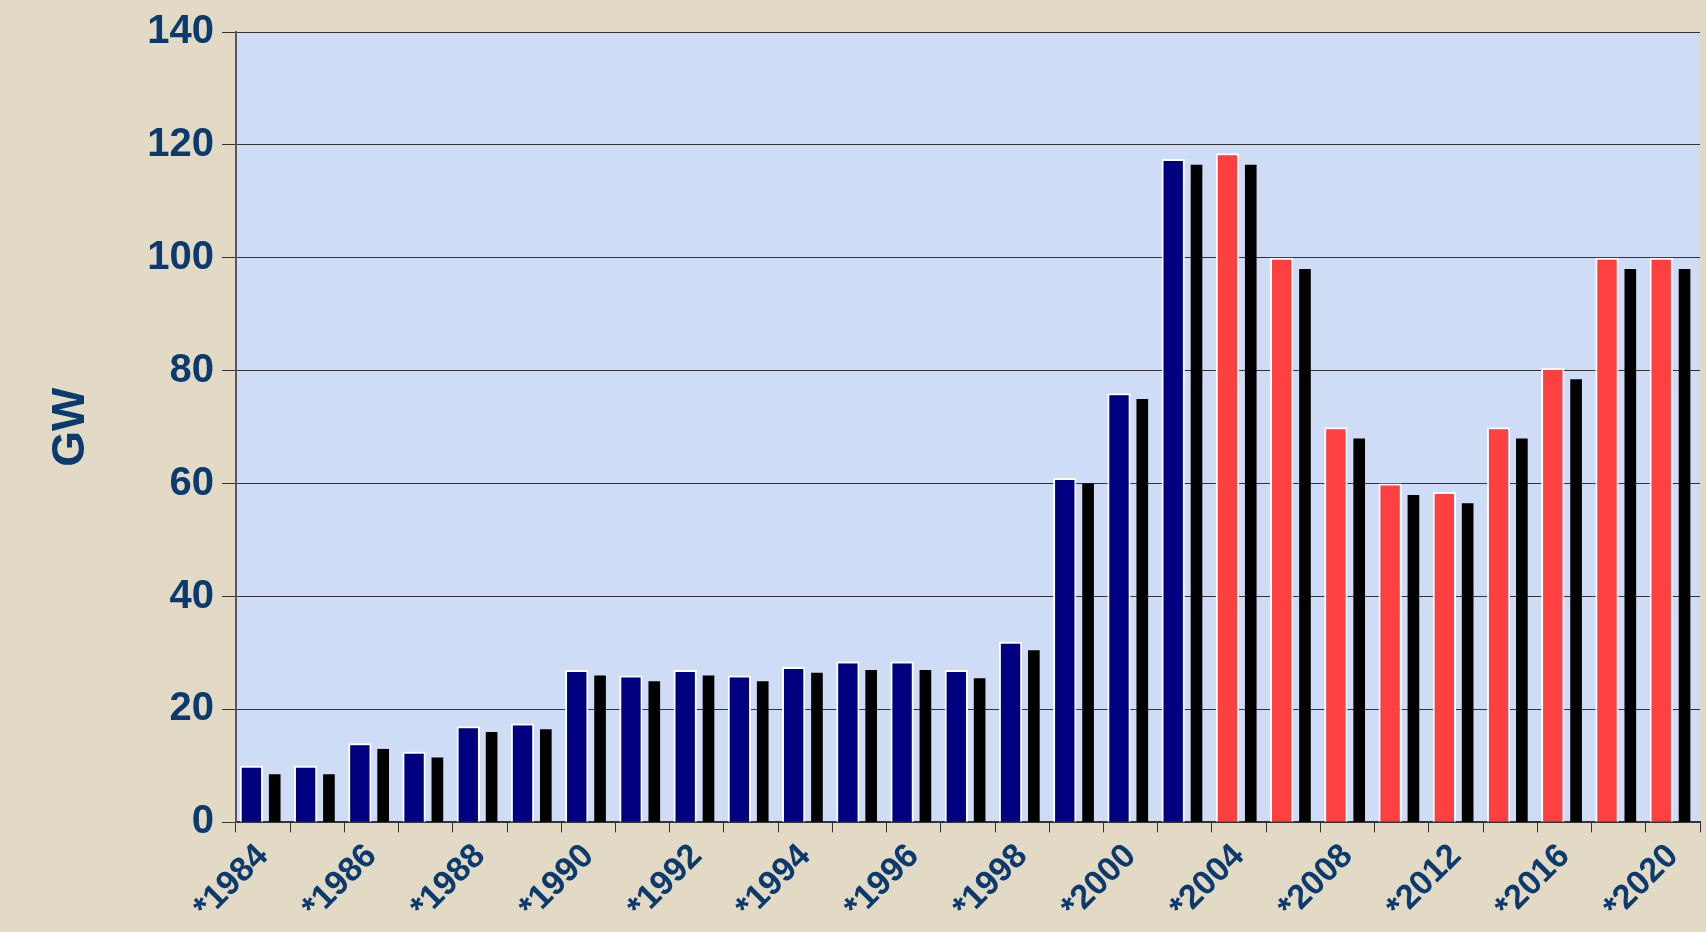 The height and width of the screenshot is (932, 1706). Describe the element at coordinates (191, 706) in the screenshot. I see `y-tick-label: 20` at that location.